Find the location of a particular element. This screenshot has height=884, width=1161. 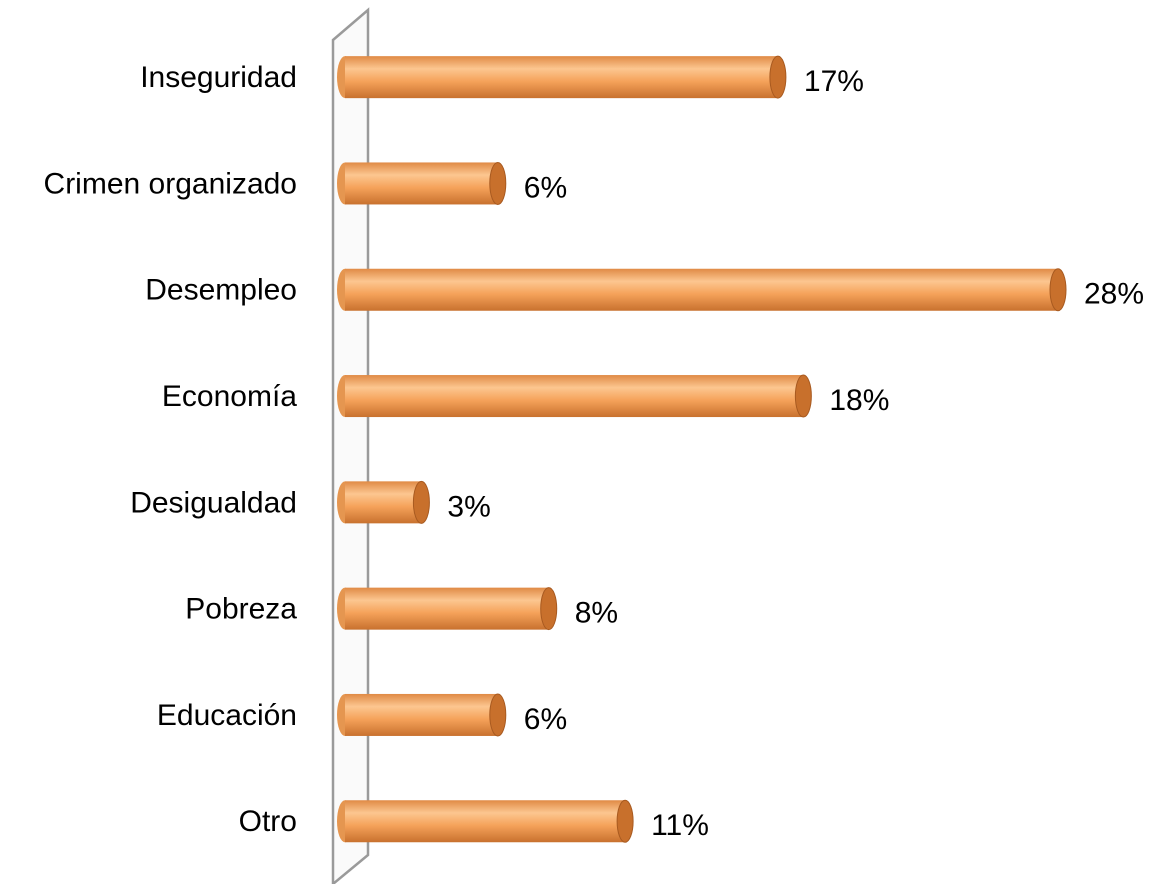

data-label: 8% is located at coordinates (596, 613).